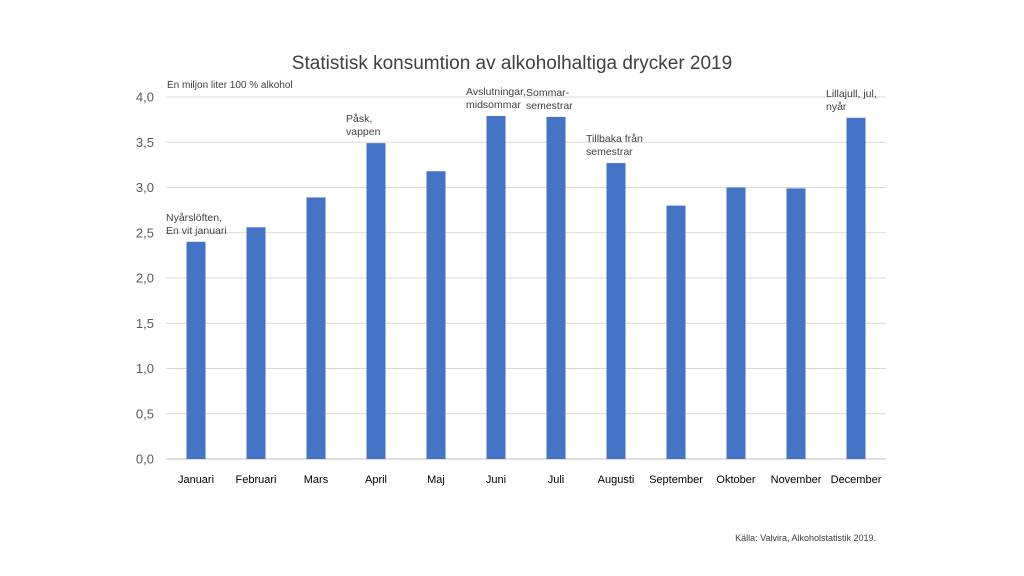 The width and height of the screenshot is (1024, 576). I want to click on x-tick-label: November, so click(796, 480).